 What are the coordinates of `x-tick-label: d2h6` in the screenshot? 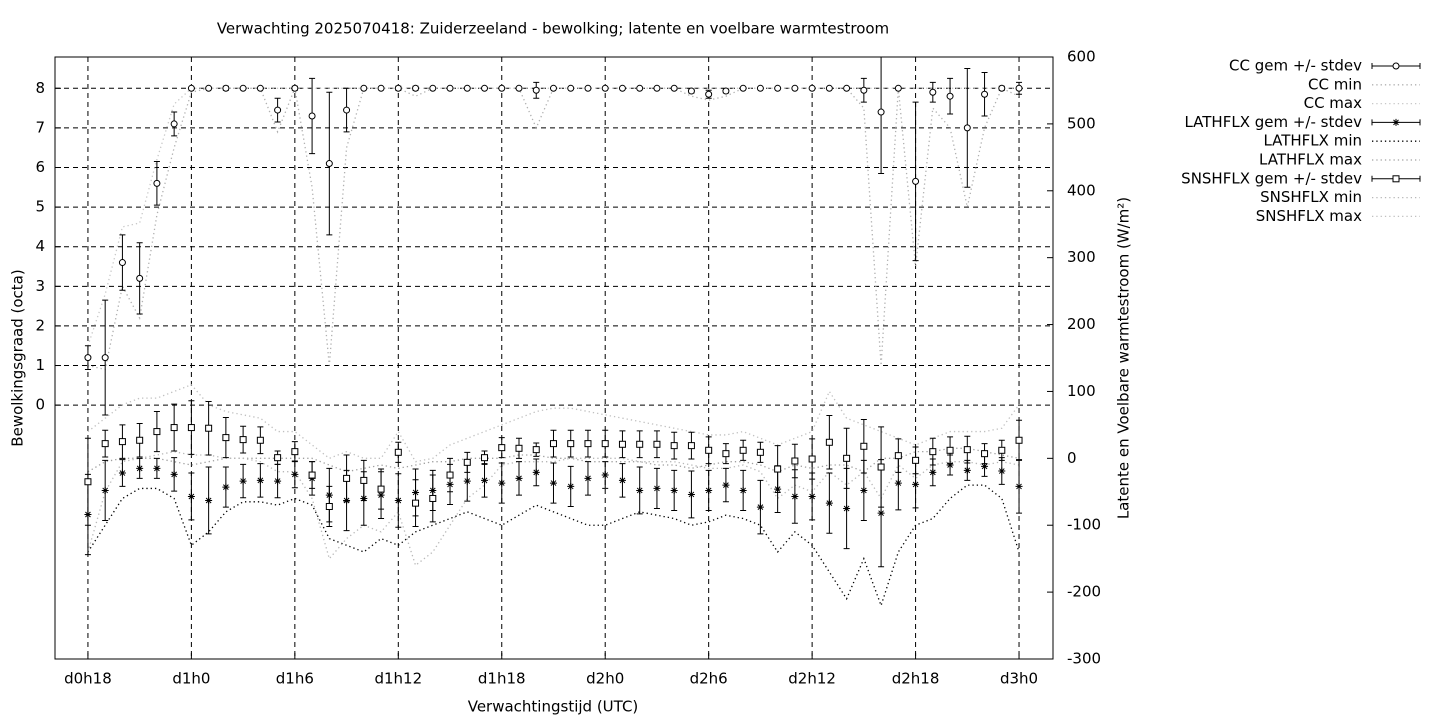 It's located at (709, 679).